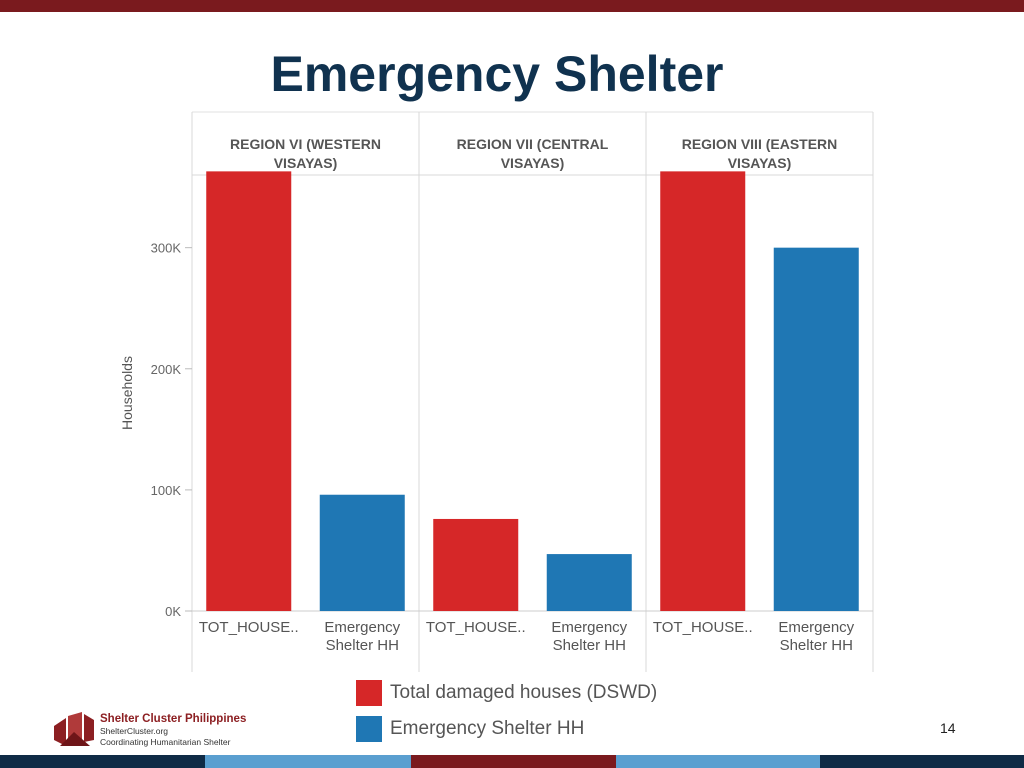  Describe the element at coordinates (369, 729) in the screenshot. I see `legend-swatch-blue` at that location.